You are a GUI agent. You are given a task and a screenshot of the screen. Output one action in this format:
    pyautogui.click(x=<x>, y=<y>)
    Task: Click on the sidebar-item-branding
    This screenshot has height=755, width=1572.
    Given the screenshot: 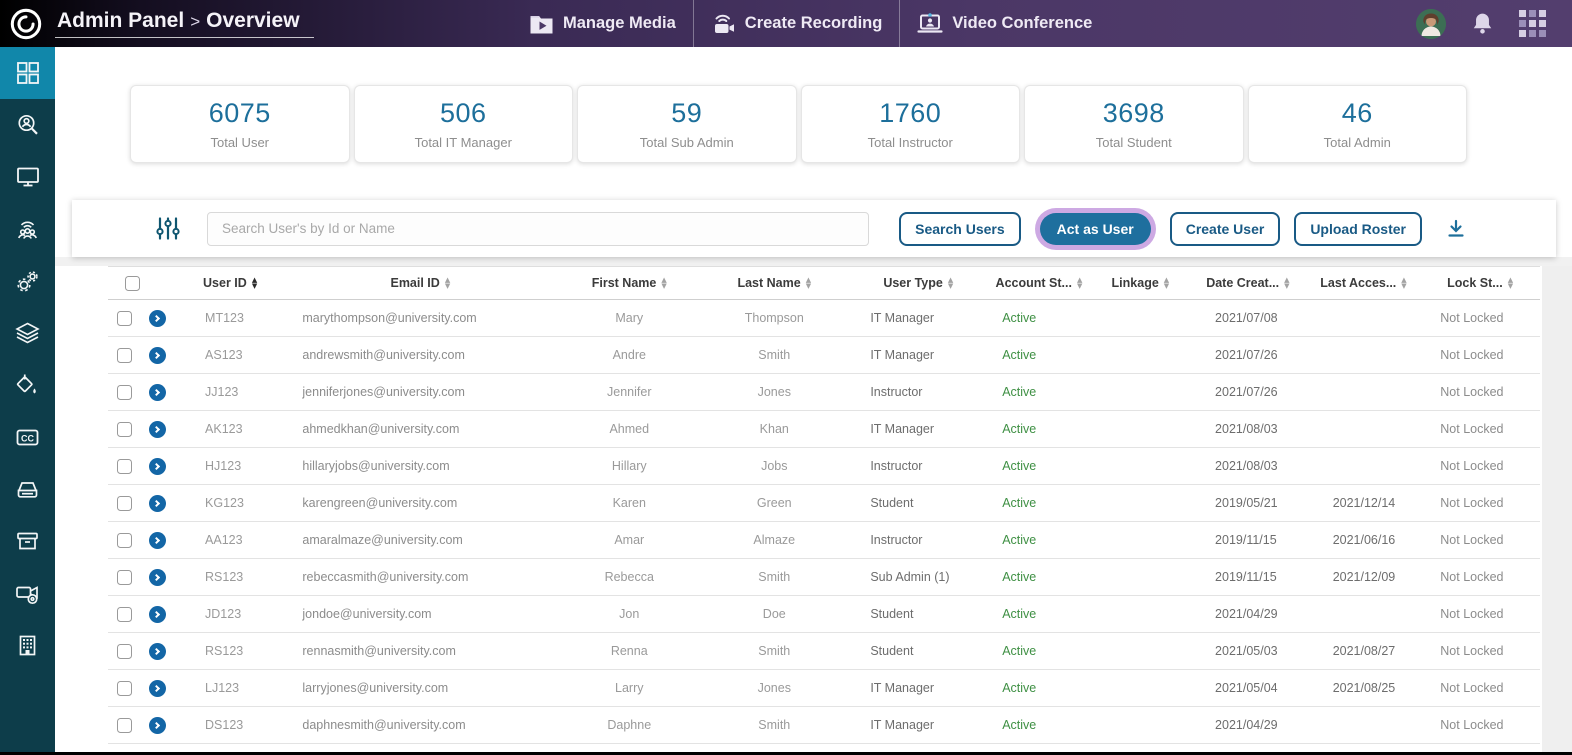 What is the action you would take?
    pyautogui.click(x=27, y=385)
    